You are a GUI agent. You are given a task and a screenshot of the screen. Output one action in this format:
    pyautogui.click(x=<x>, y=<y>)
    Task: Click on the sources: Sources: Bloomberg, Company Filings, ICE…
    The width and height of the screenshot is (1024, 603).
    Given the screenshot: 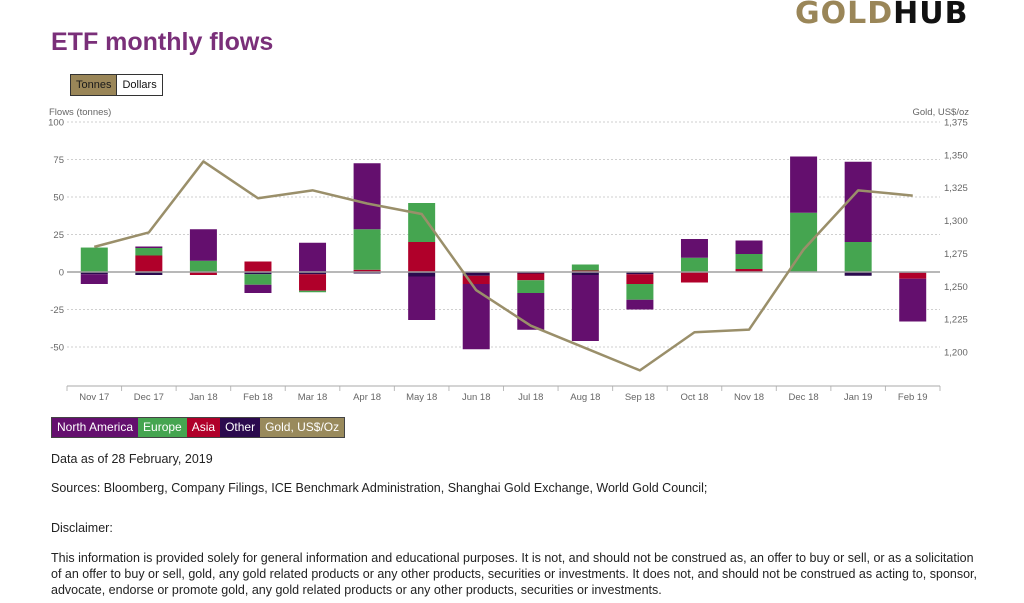 What is the action you would take?
    pyautogui.click(x=379, y=488)
    